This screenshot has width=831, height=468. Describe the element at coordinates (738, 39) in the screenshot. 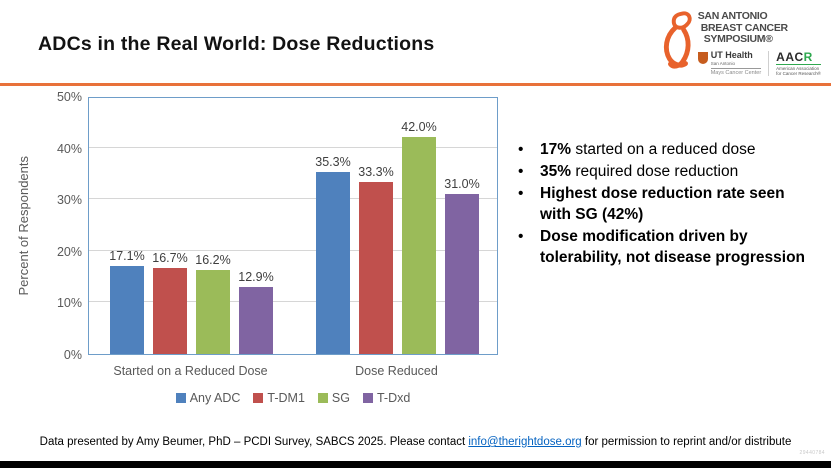

I see `logo-line-3: SYMPOSIUM®` at that location.